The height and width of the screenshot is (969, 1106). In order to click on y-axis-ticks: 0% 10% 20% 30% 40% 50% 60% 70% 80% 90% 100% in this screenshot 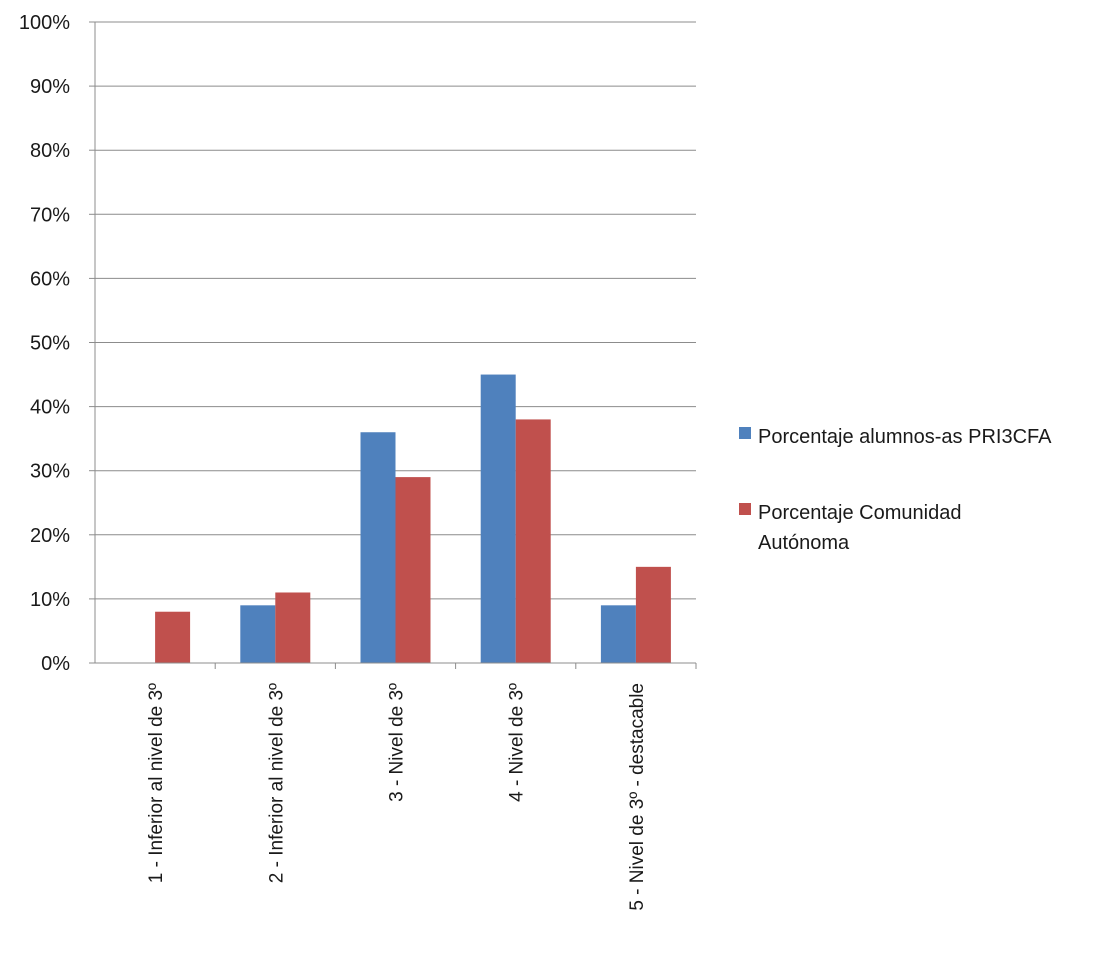, I will do `click(44, 343)`.